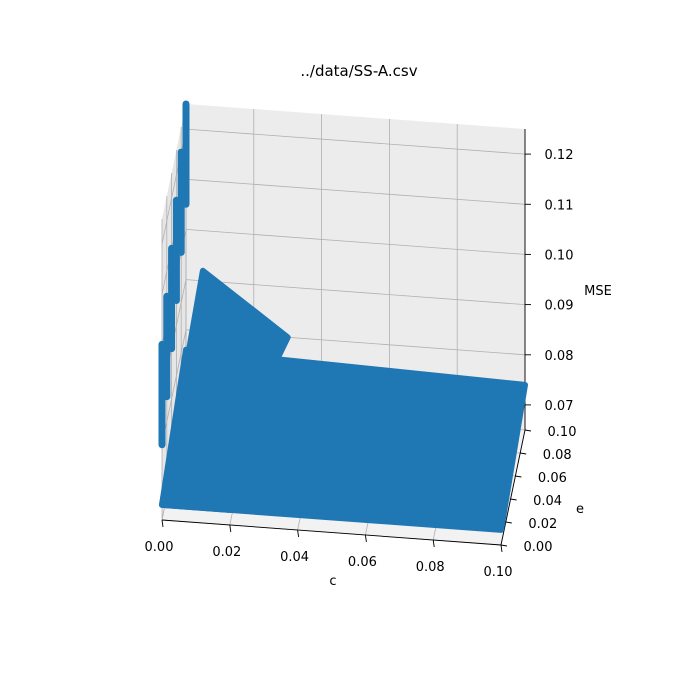 This screenshot has width=700, height=700. I want to click on y-tick-label: 0.00, so click(538, 547).